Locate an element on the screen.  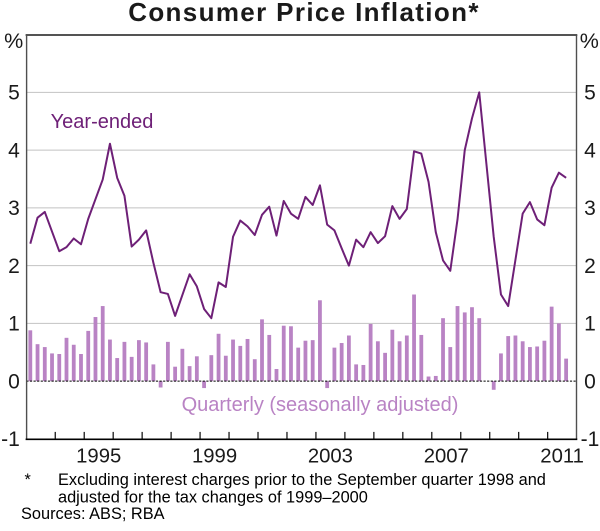
svg-text: 1999 is located at coordinates (214, 457).